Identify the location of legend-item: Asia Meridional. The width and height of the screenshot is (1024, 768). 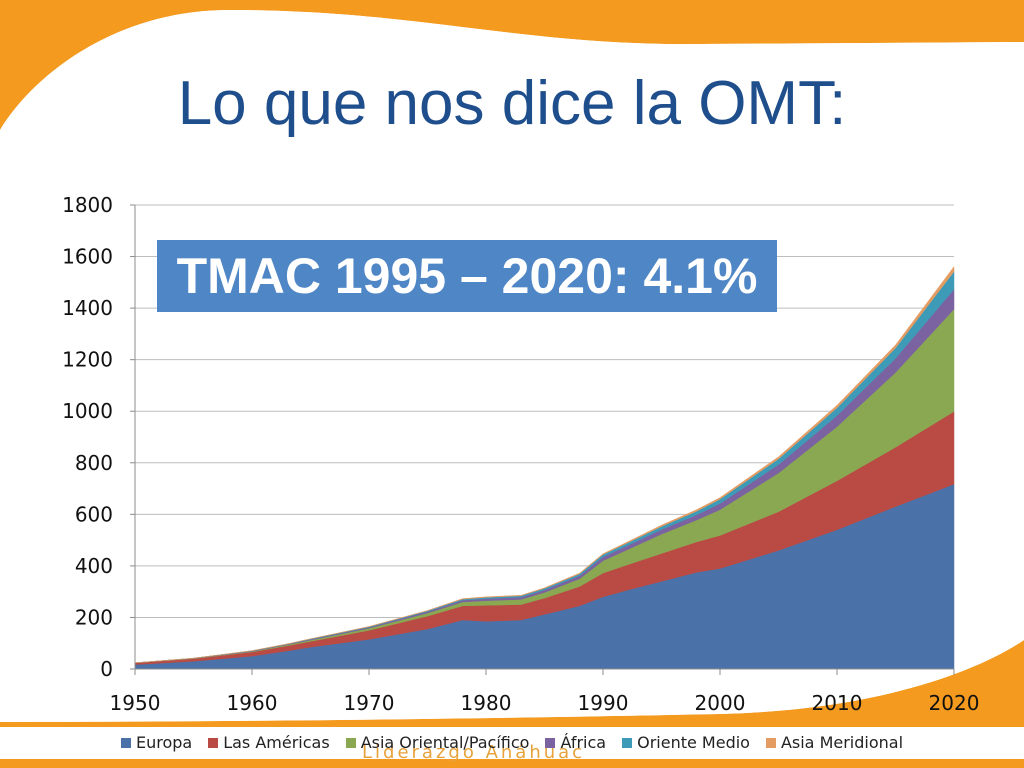
(834, 742).